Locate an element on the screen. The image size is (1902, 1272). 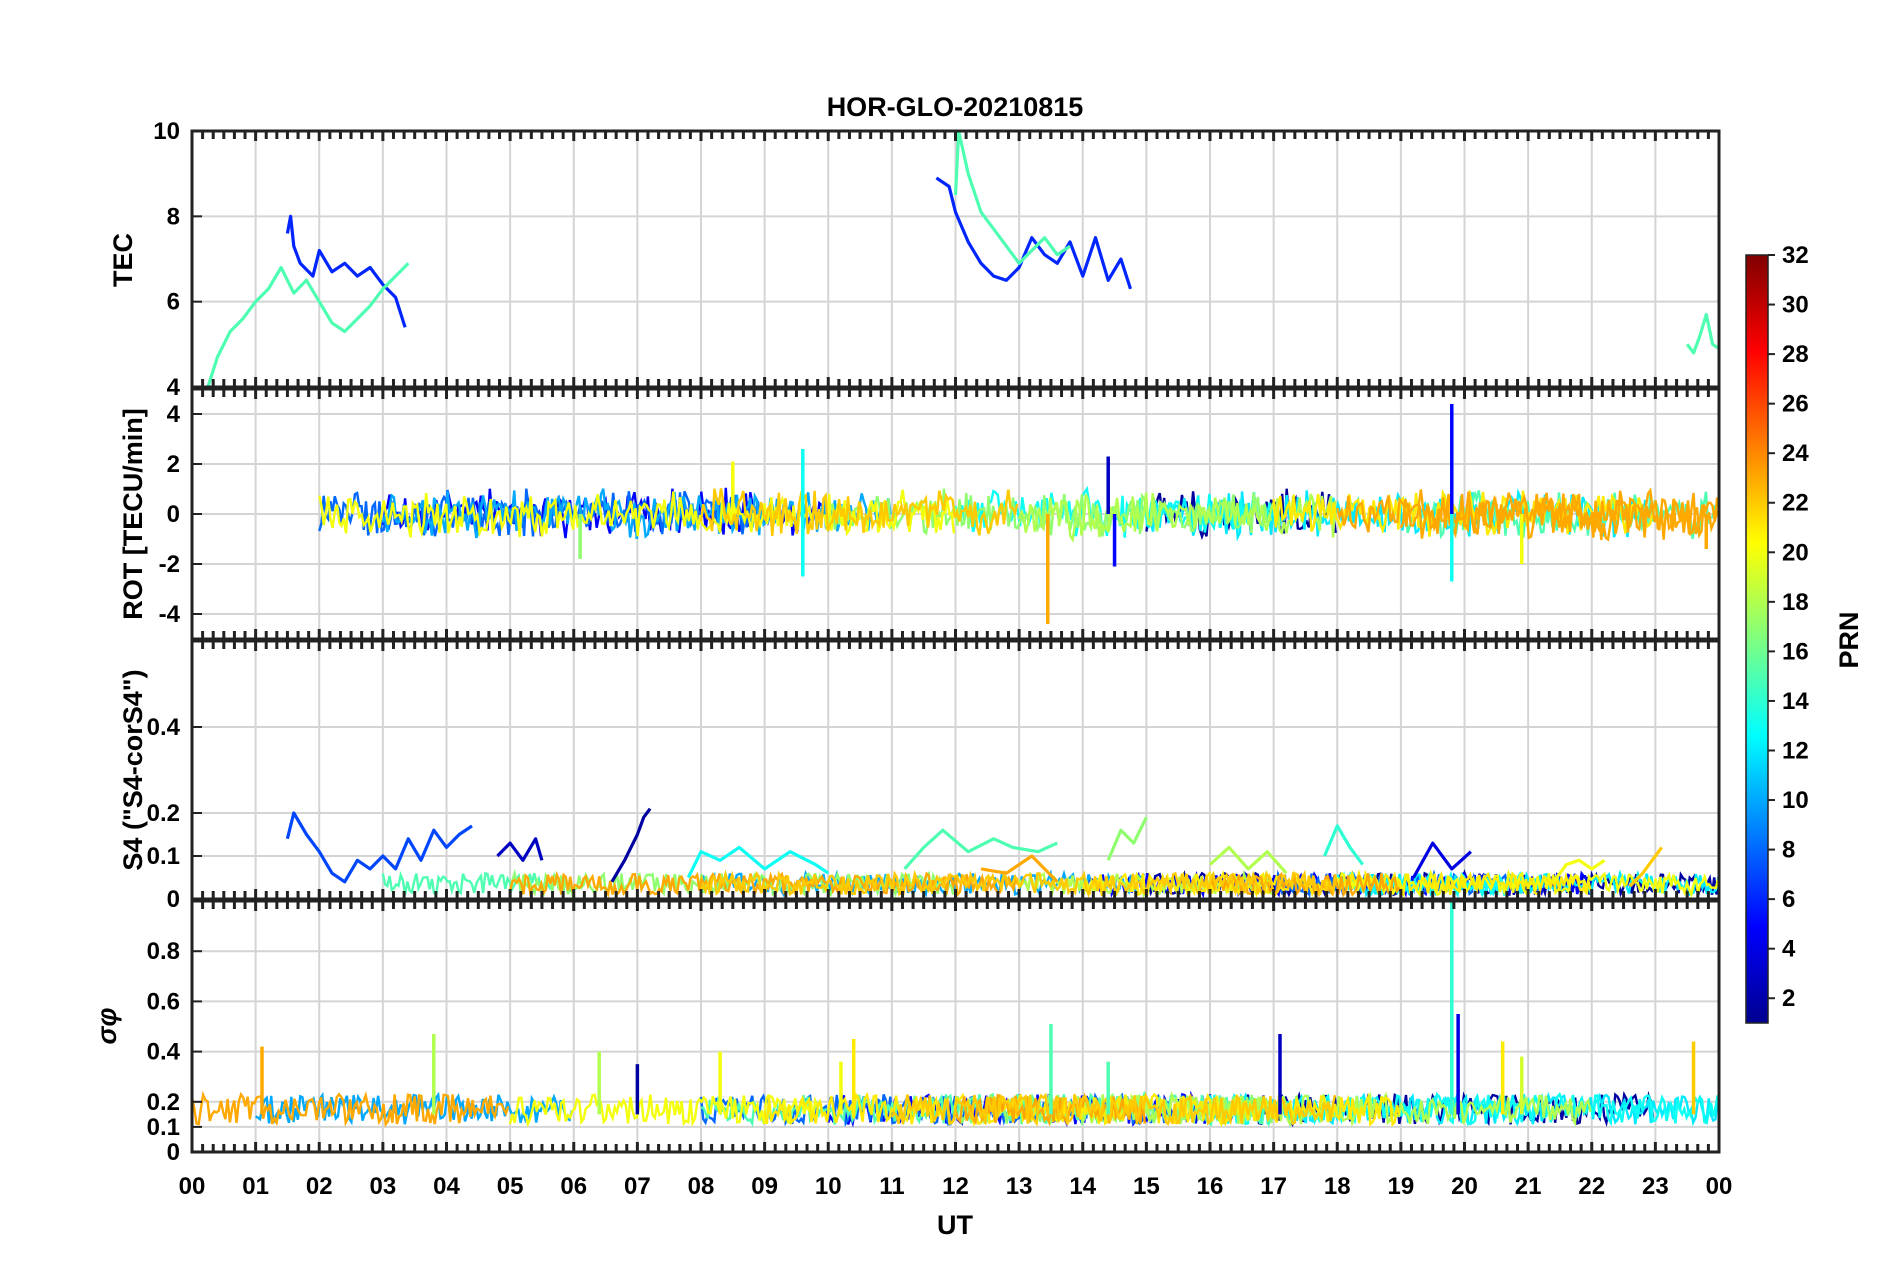
noise-sigma is located at coordinates (955, 1109).